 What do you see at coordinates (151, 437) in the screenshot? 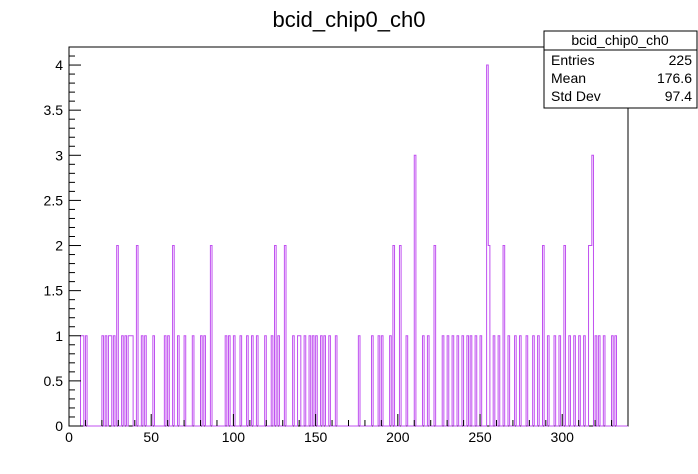
I see `x-tick-label: 50` at bounding box center [151, 437].